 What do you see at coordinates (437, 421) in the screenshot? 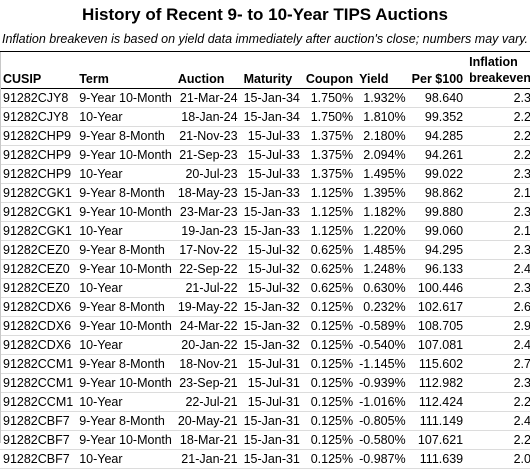
I see `cell-price: 111.149` at bounding box center [437, 421].